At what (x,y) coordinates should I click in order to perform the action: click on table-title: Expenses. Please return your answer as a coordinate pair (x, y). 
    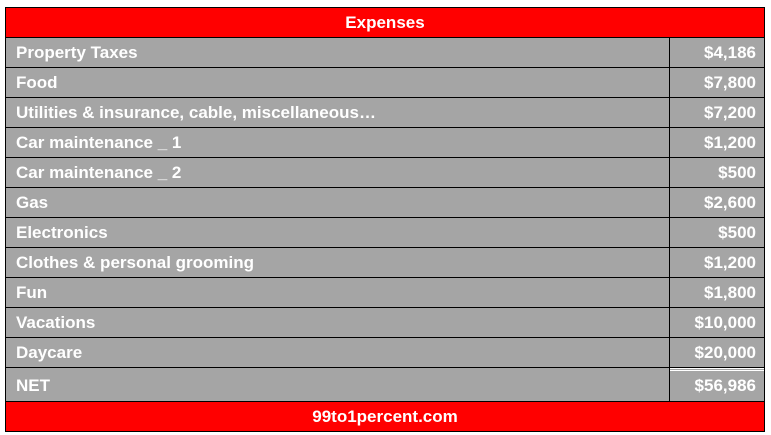
    Looking at the image, I should click on (385, 22).